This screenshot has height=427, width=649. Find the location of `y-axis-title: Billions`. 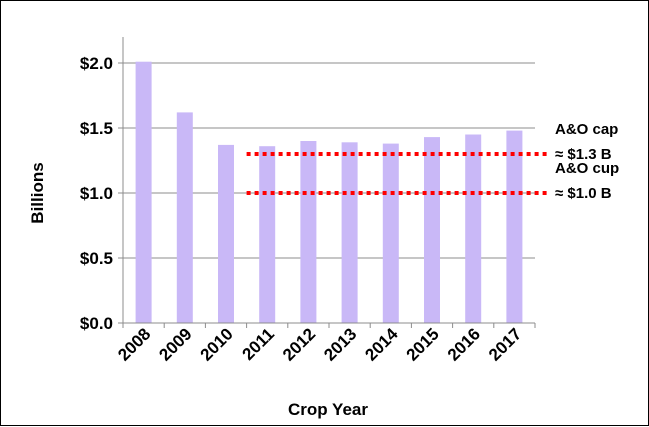

y-axis-title: Billions is located at coordinates (37, 192).